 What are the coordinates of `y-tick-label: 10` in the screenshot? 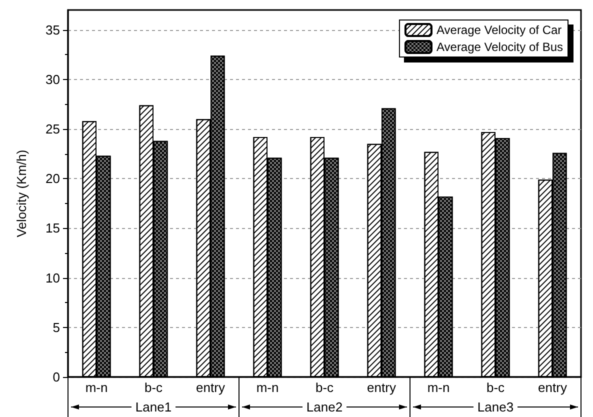 It's located at (53, 278).